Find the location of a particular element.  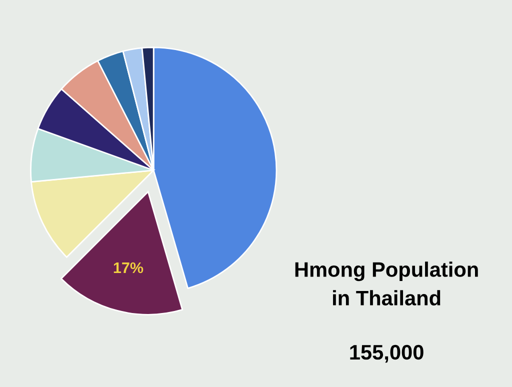

text: Hmong Population in Thailand is located at coordinates (386, 284).